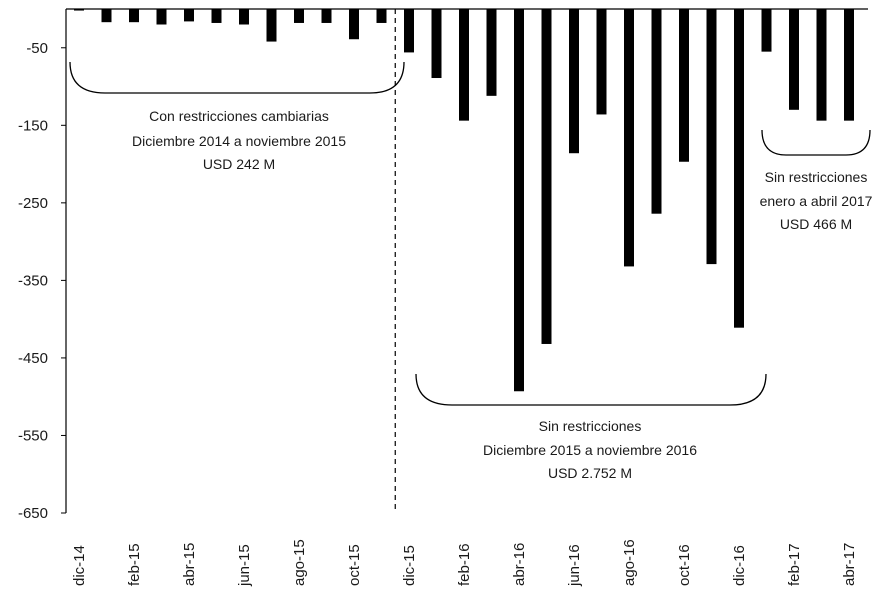 This screenshot has width=879, height=598. Describe the element at coordinates (629, 562) in the screenshot. I see `x-tick-label-ago-16: ago-16` at that location.